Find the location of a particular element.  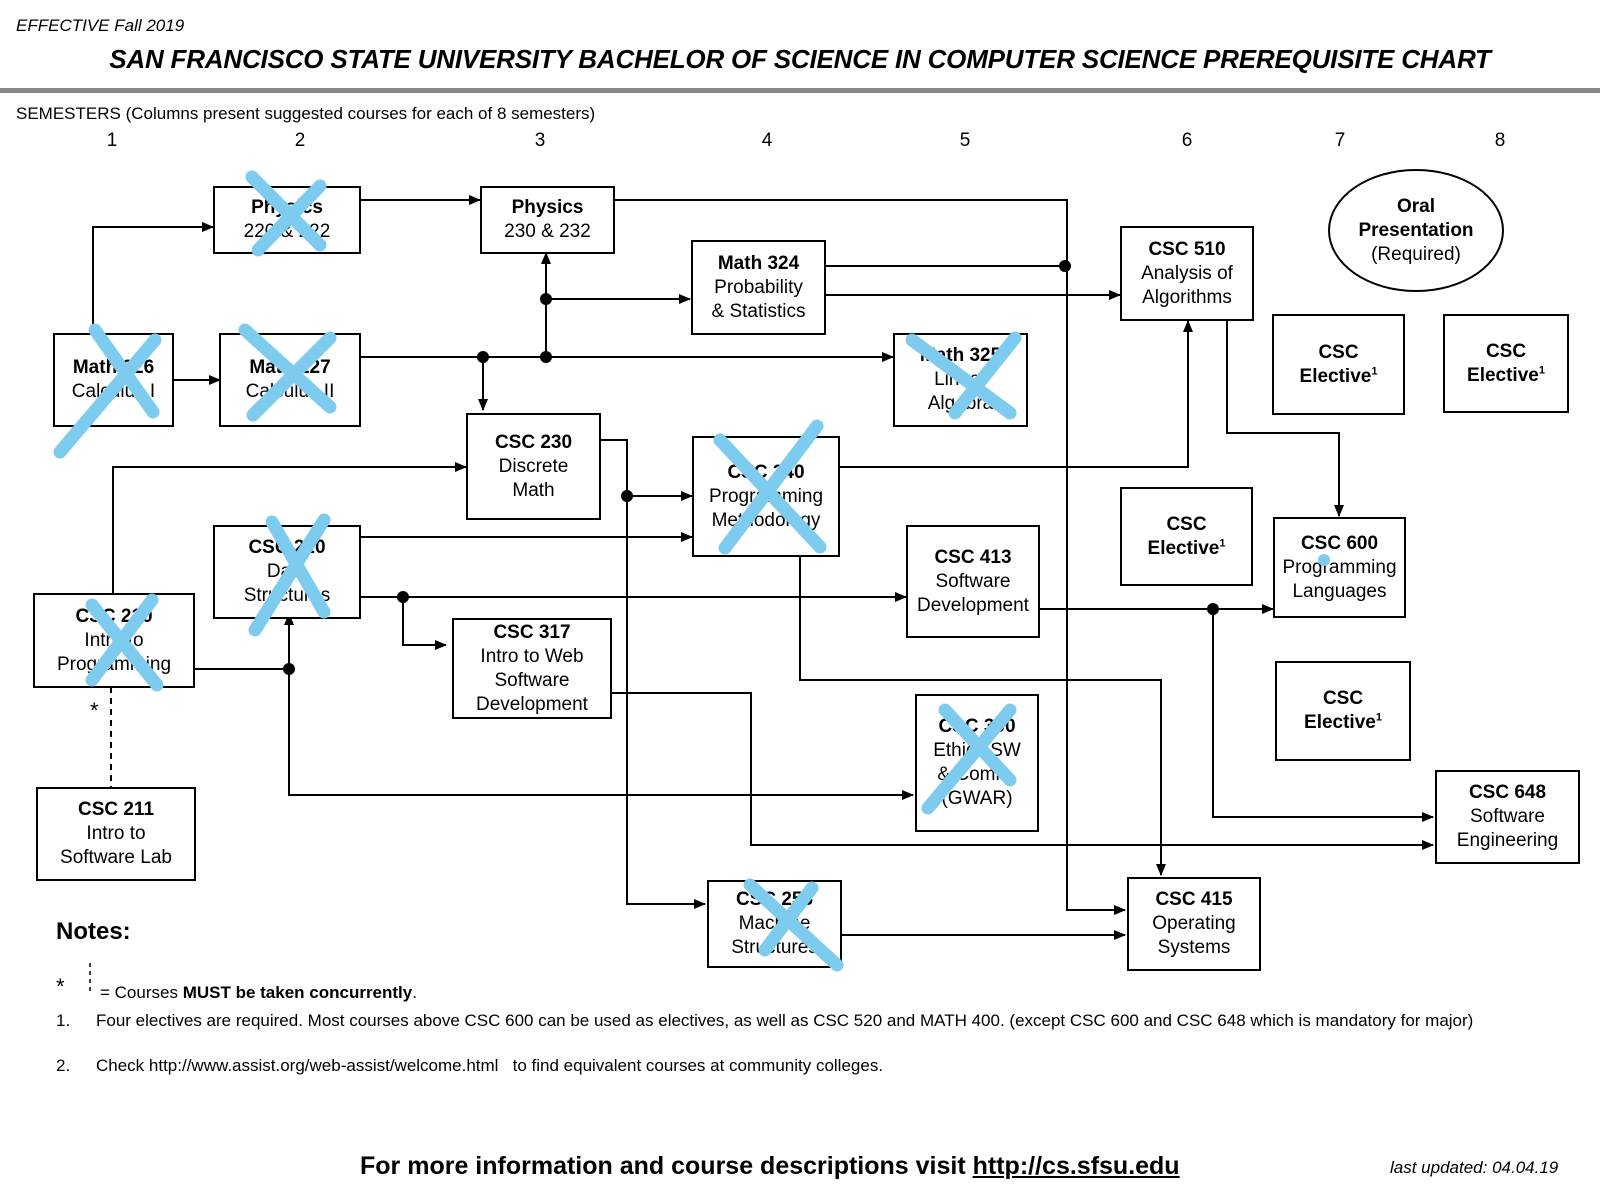

course-code: CSC 415 is located at coordinates (1194, 899).